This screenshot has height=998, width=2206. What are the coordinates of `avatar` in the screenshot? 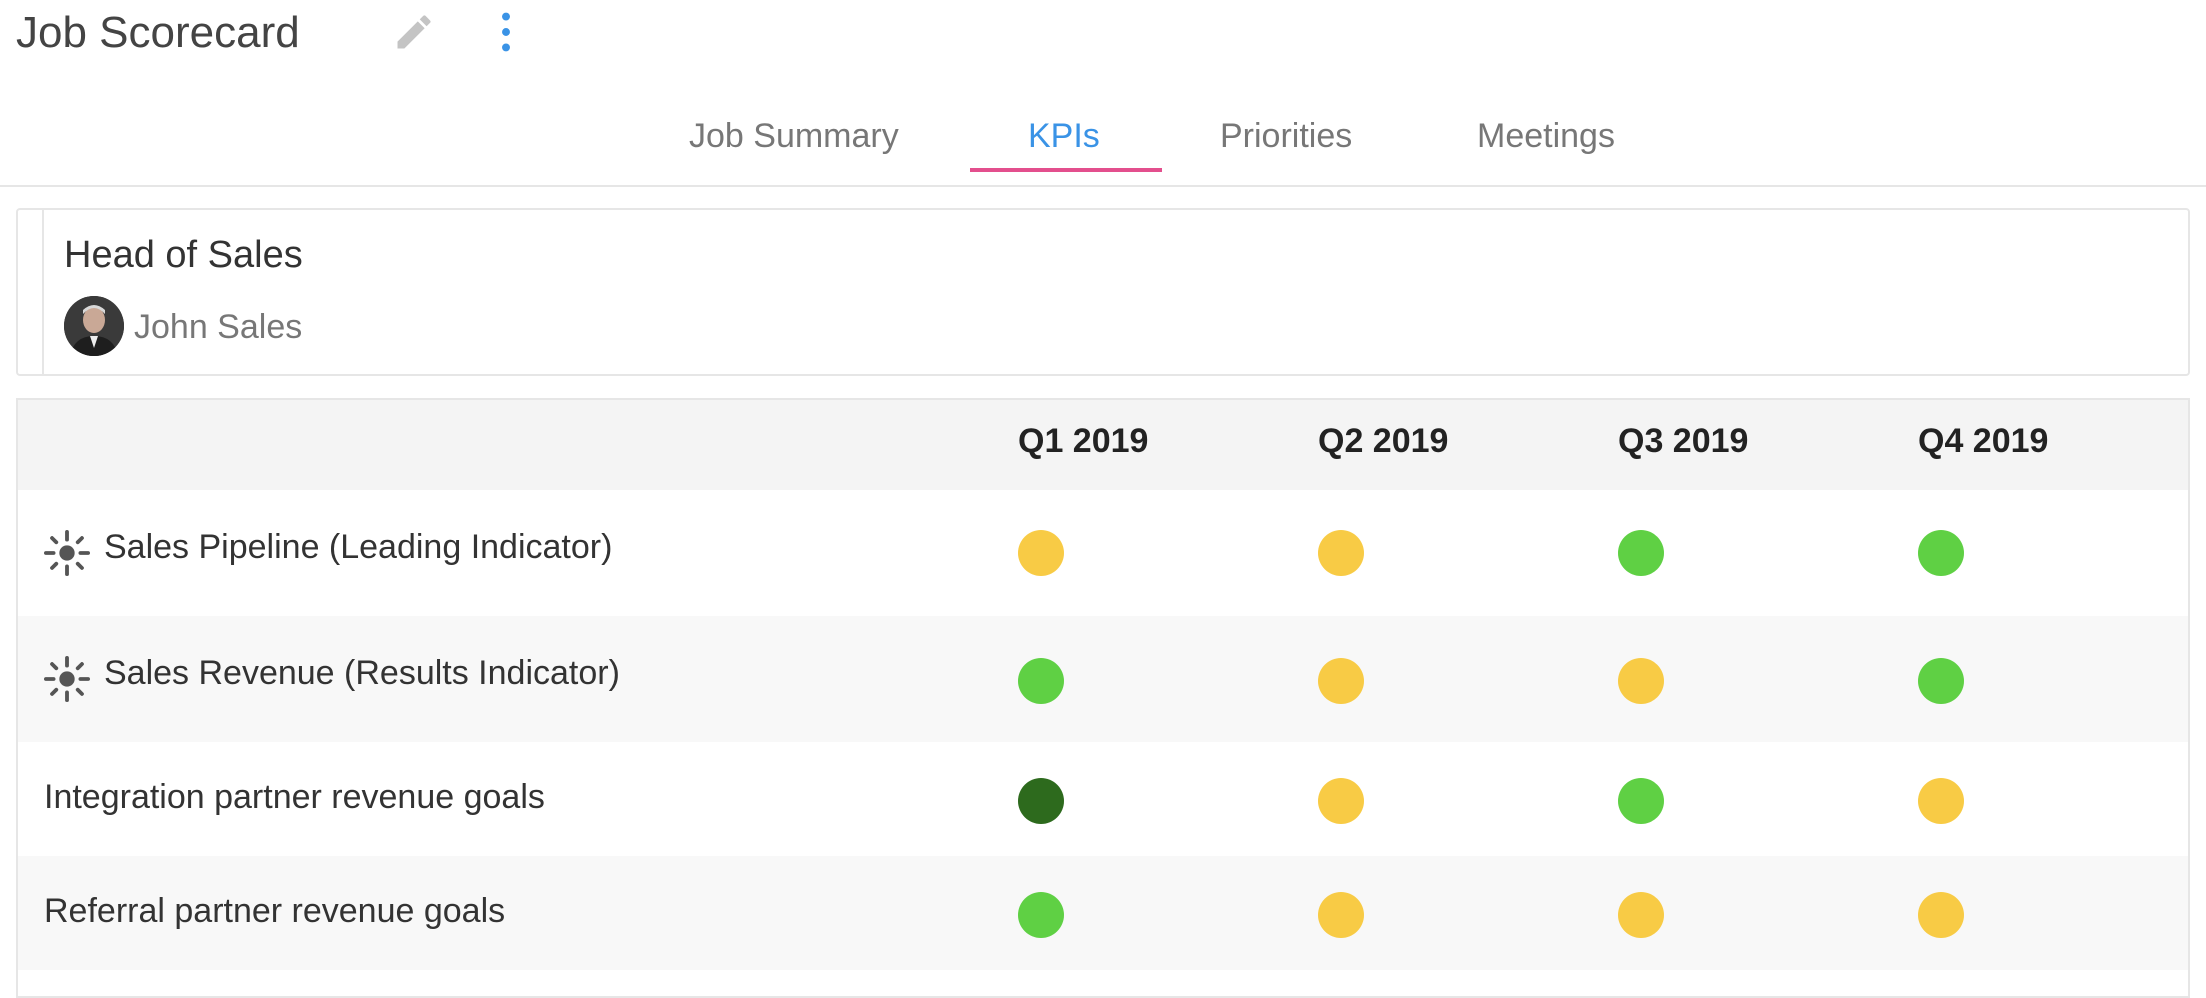 It's located at (94, 326).